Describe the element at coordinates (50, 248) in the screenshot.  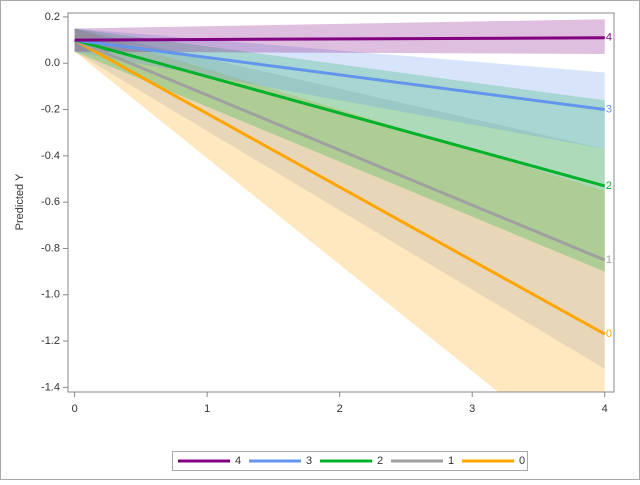
I see `y-tick-label: -0.8` at that location.